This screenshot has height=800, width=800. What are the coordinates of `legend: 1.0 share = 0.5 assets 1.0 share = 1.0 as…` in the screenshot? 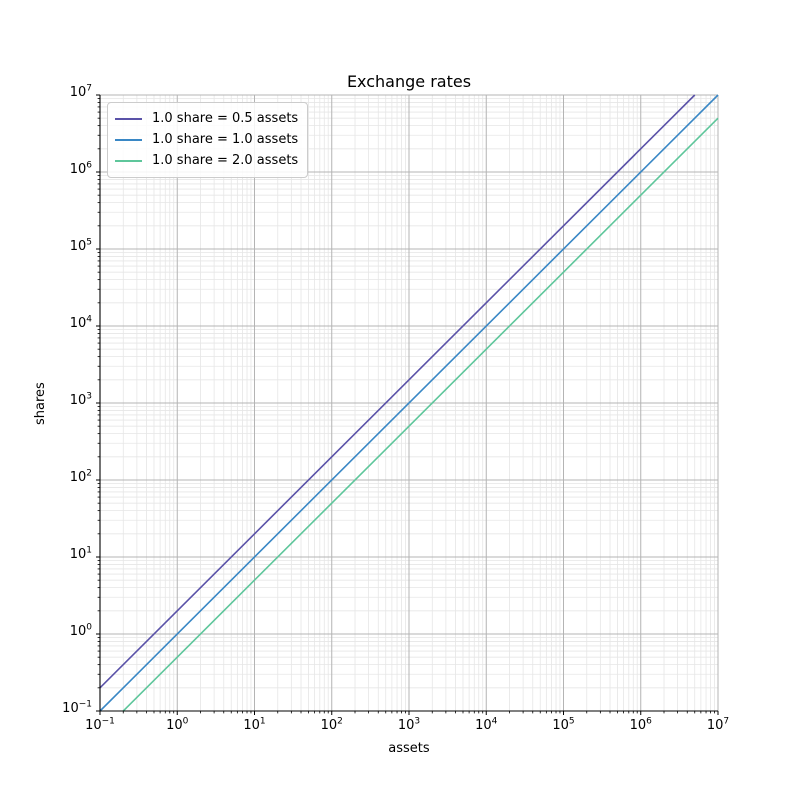 It's located at (208, 140).